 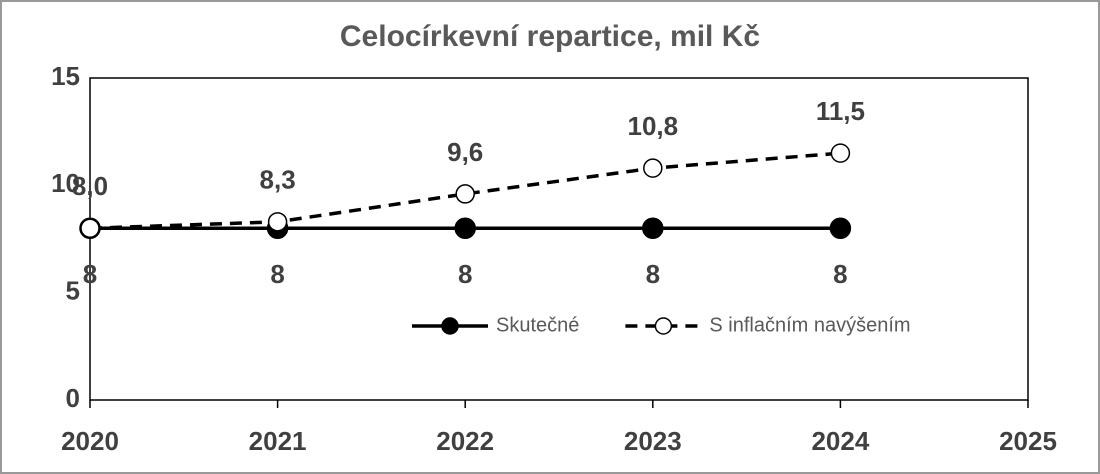 I want to click on x-tick-label: 2021, so click(x=278, y=441).